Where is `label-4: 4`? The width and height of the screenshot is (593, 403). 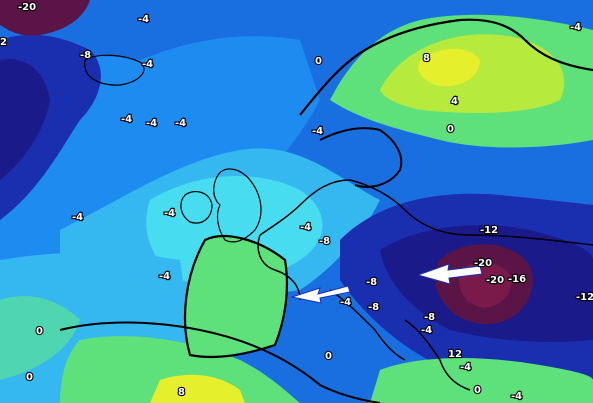
label-4: 4 is located at coordinates (454, 101).